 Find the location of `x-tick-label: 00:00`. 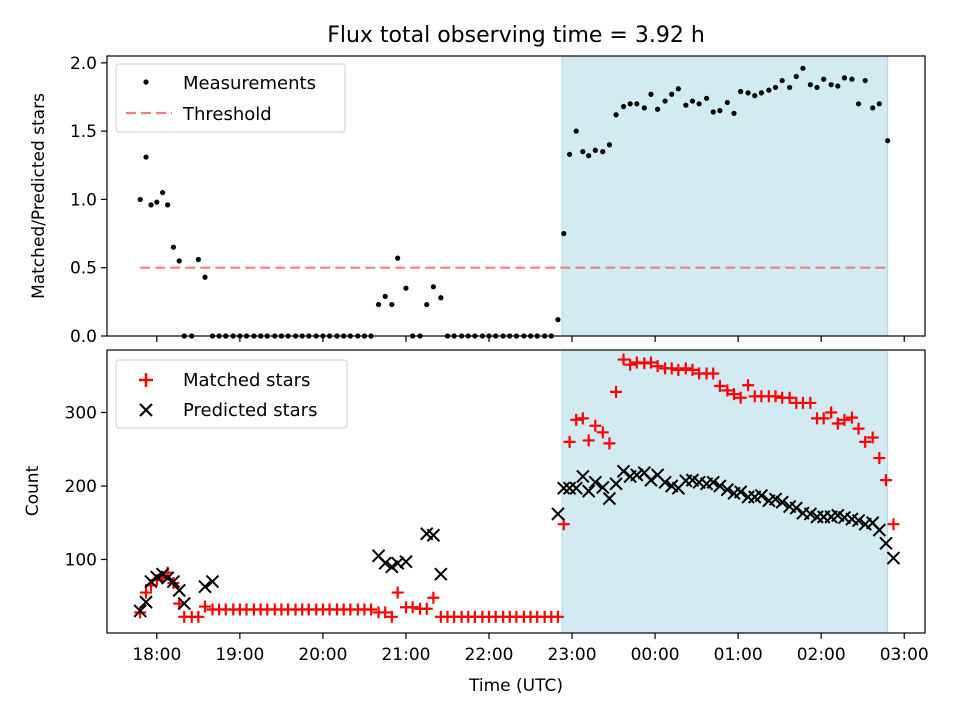

x-tick-label: 00:00 is located at coordinates (655, 655).